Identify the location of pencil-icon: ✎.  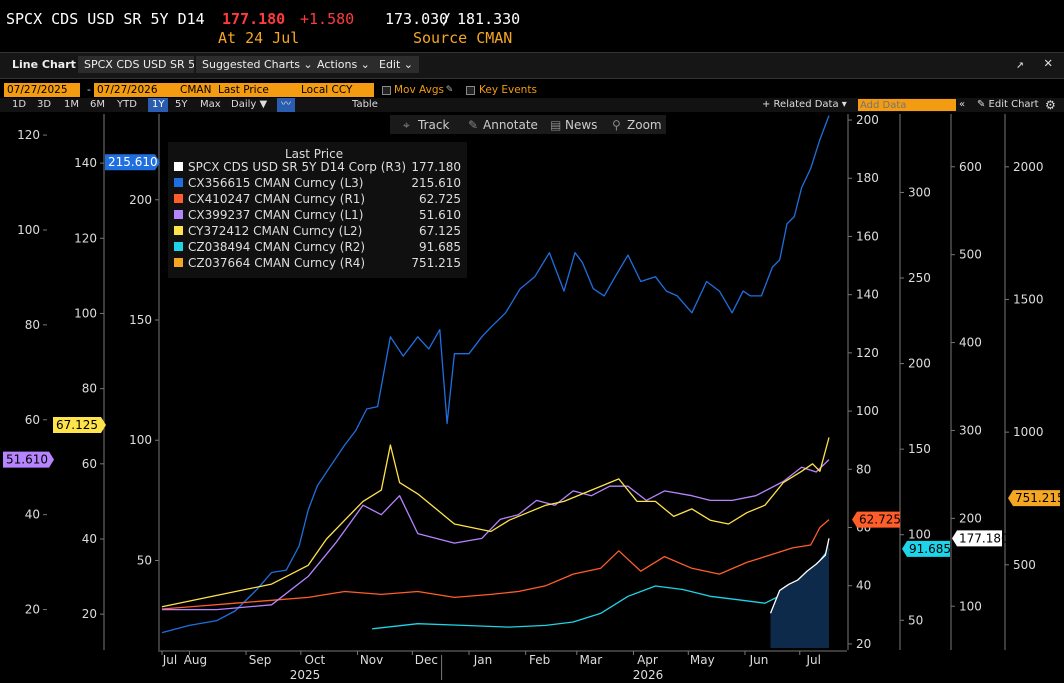
(449, 88).